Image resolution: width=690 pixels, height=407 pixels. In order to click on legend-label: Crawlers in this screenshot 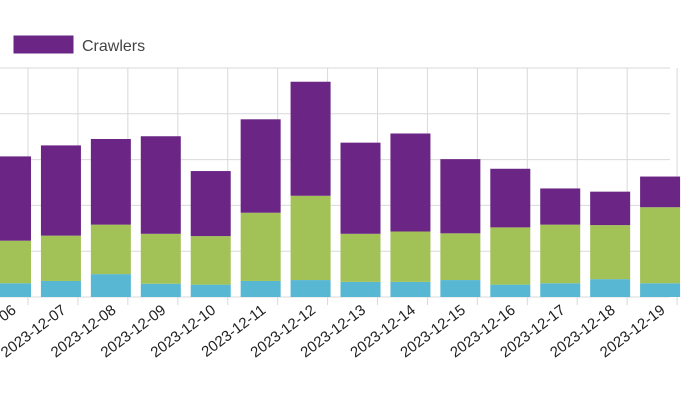, I will do `click(113, 46)`.